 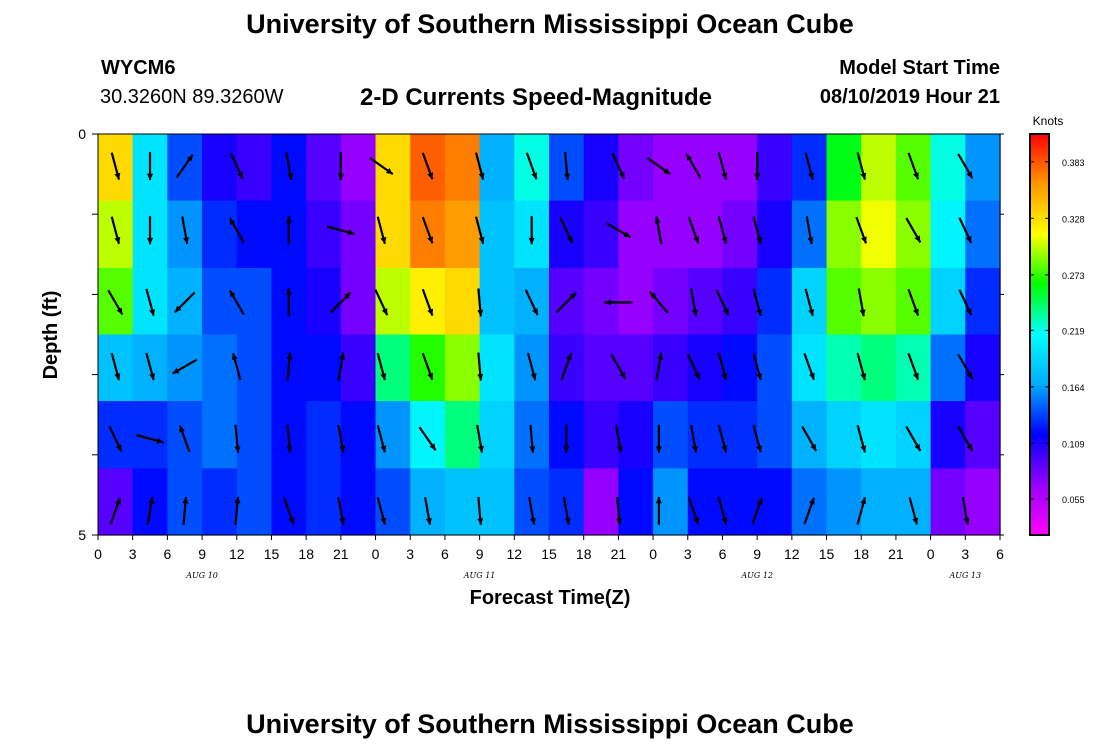 I want to click on x-tick-label: 18, so click(x=306, y=554).